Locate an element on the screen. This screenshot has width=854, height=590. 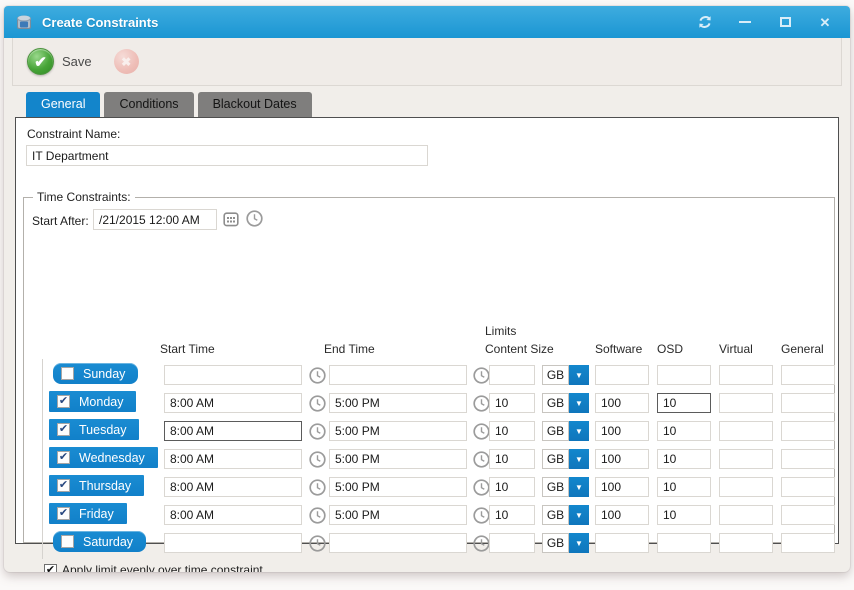
save-button: ✔ Save is located at coordinates (59, 61).